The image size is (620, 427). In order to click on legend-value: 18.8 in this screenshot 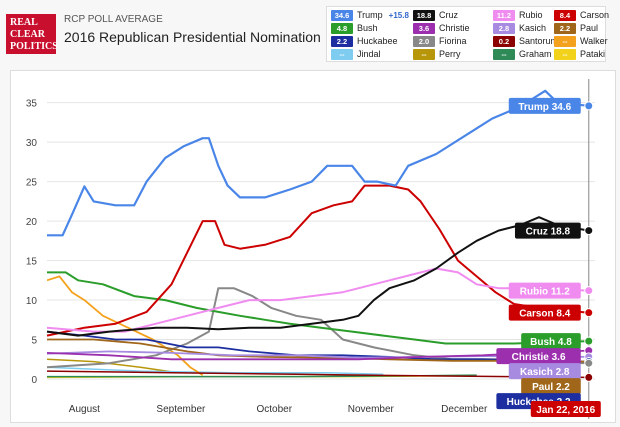, I will do `click(424, 15)`.